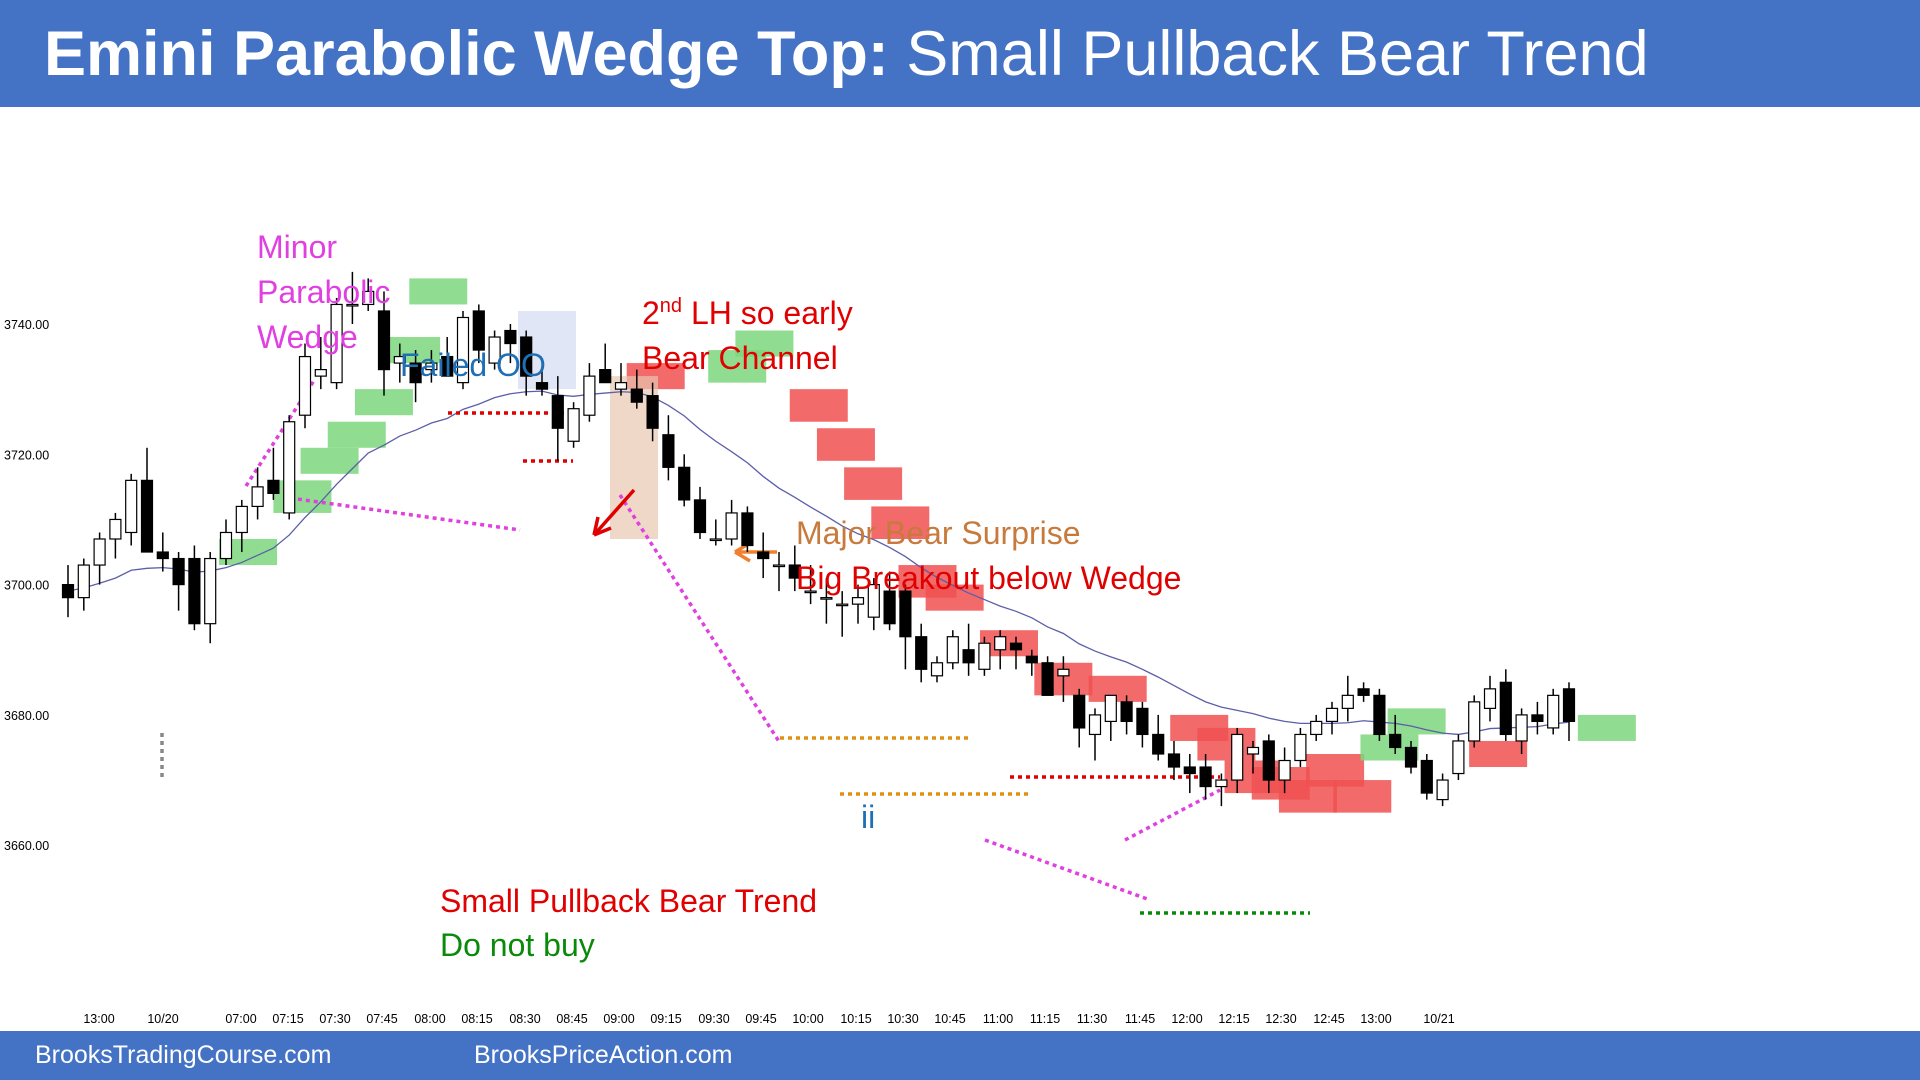  Describe the element at coordinates (287, 1019) in the screenshot. I see `x-tick-label: 07:15` at that location.